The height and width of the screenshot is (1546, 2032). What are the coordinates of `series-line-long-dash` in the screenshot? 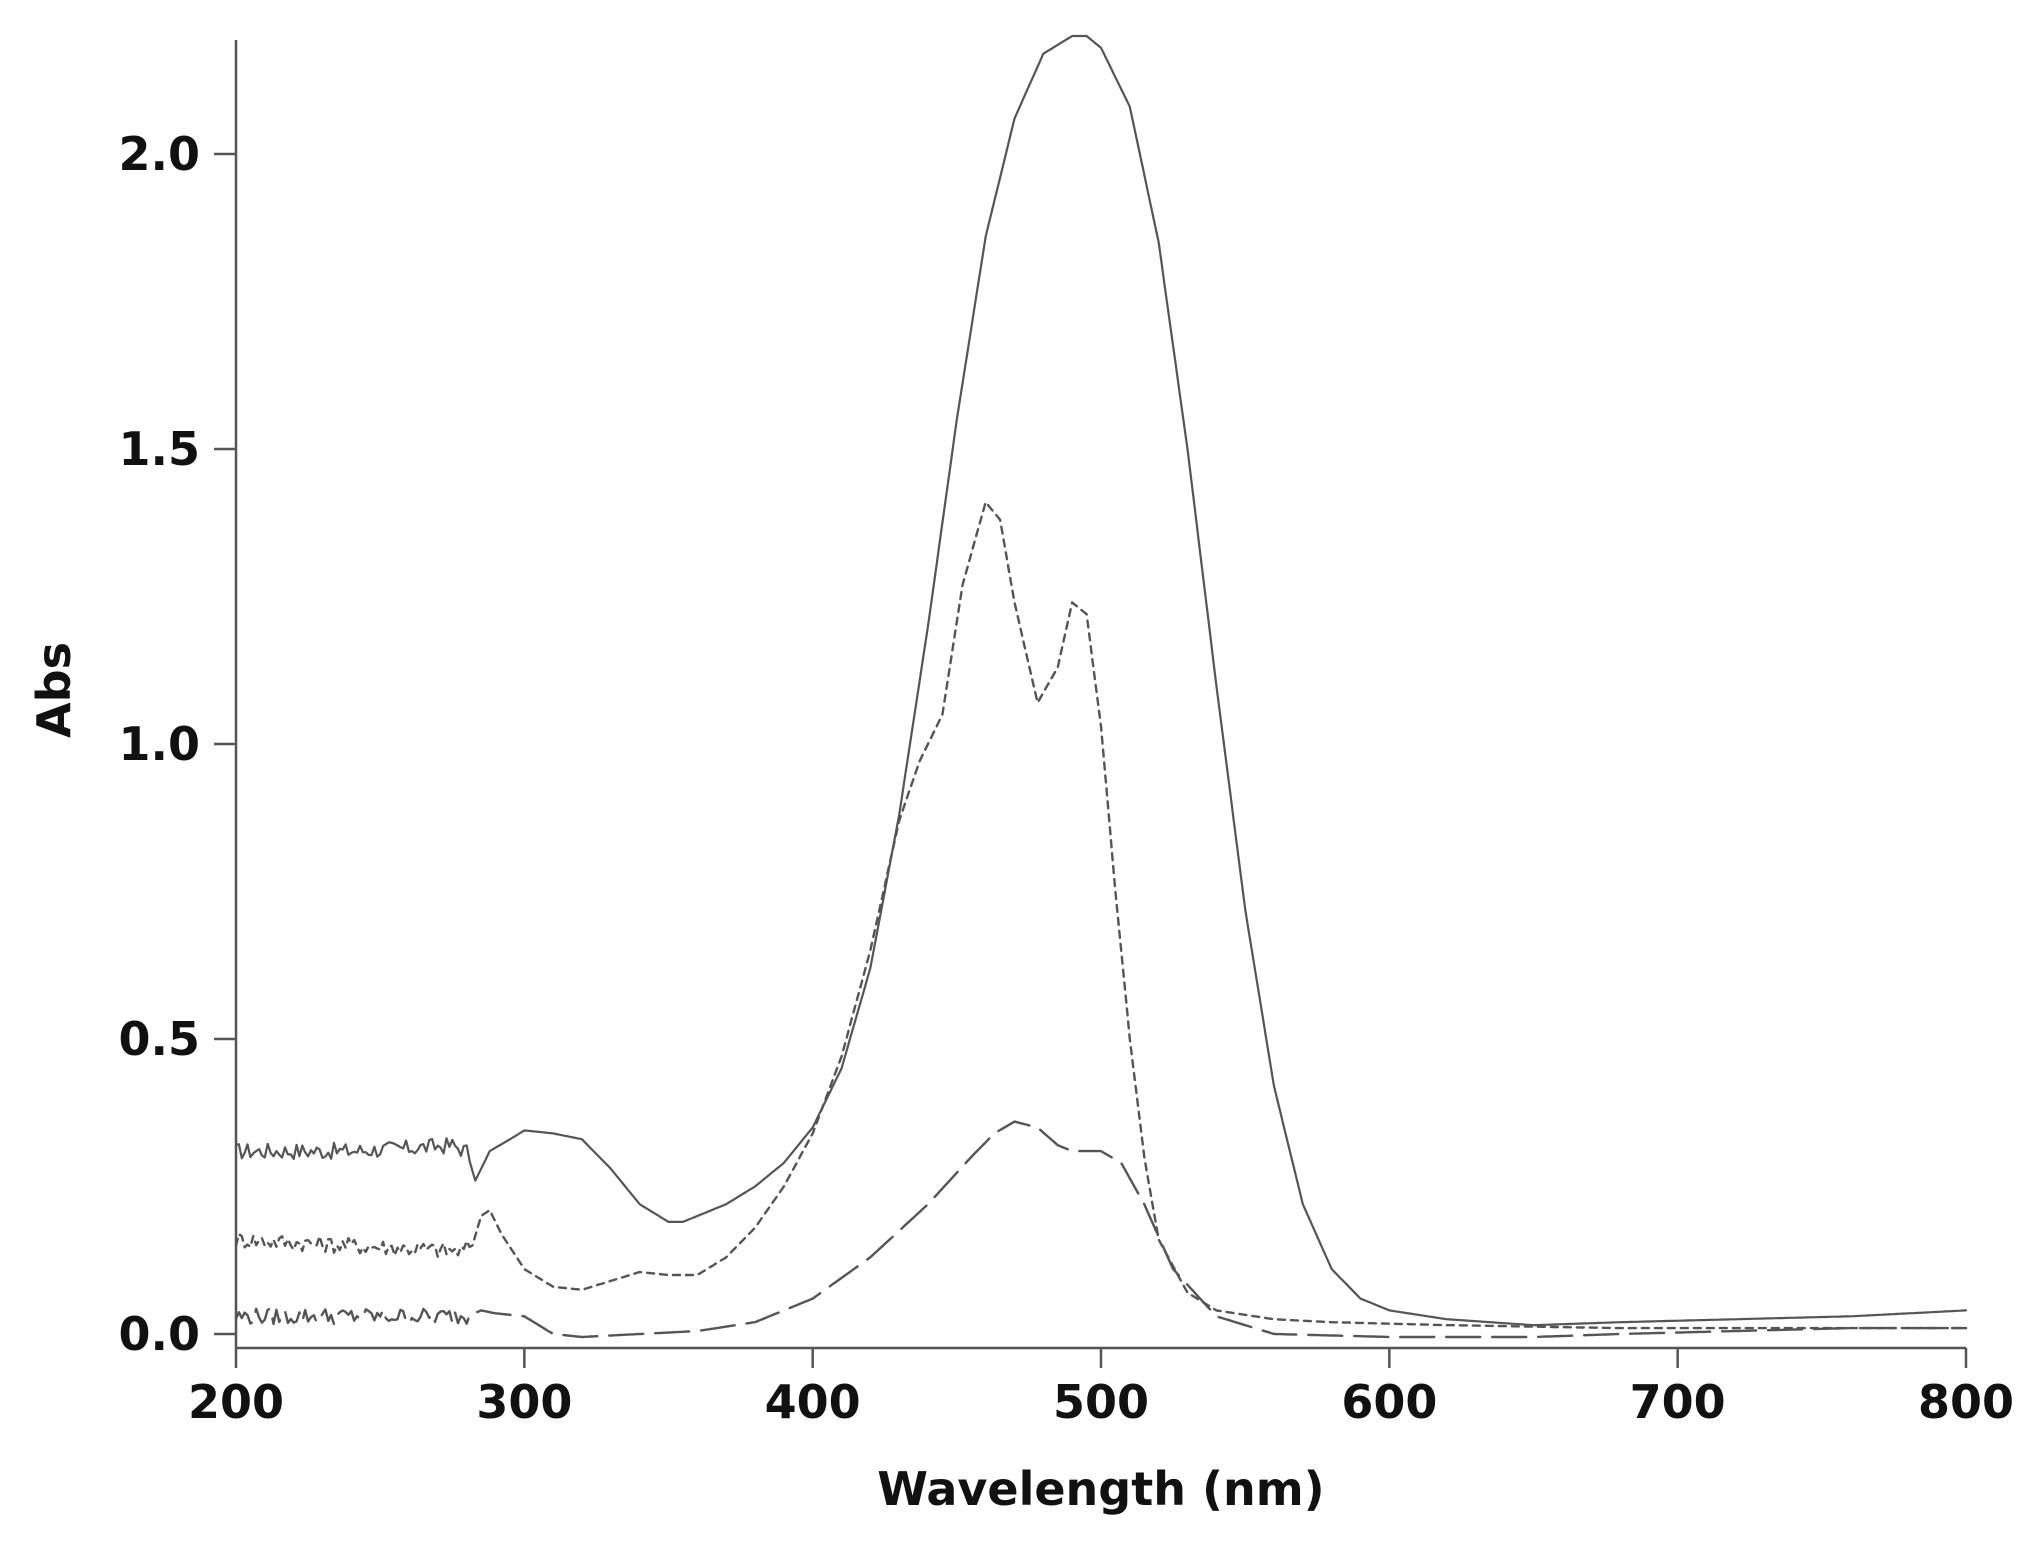 It's located at (1101, 1229).